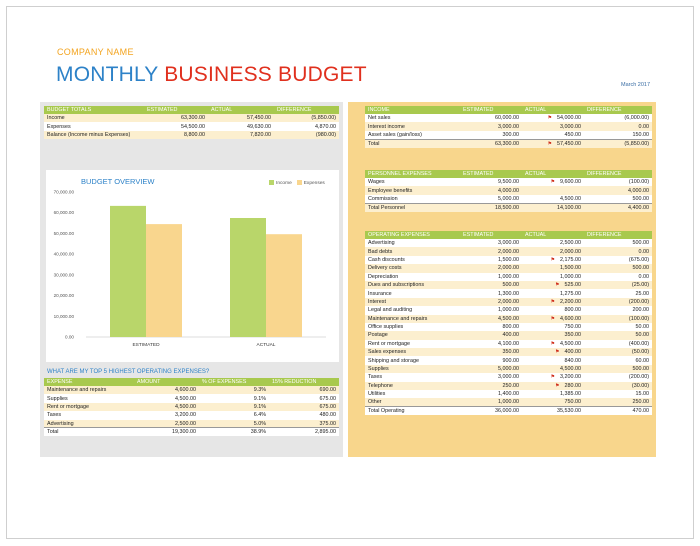  What do you see at coordinates (94, 126) in the screenshot?
I see `row-label: Expenses` at bounding box center [94, 126].